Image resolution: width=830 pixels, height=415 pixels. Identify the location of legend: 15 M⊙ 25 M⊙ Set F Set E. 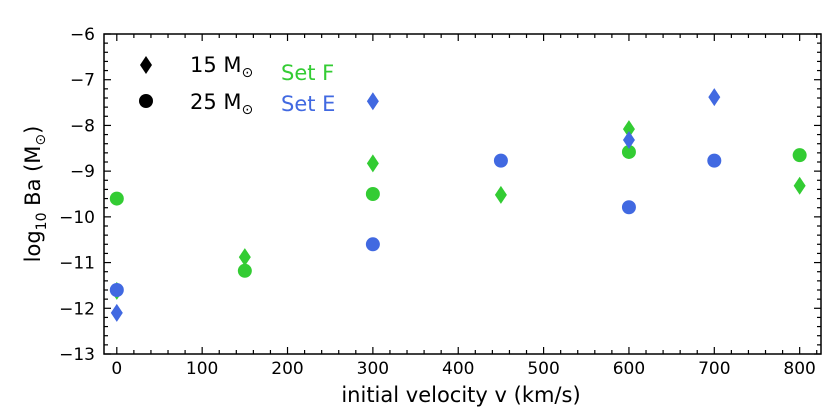
(237, 85).